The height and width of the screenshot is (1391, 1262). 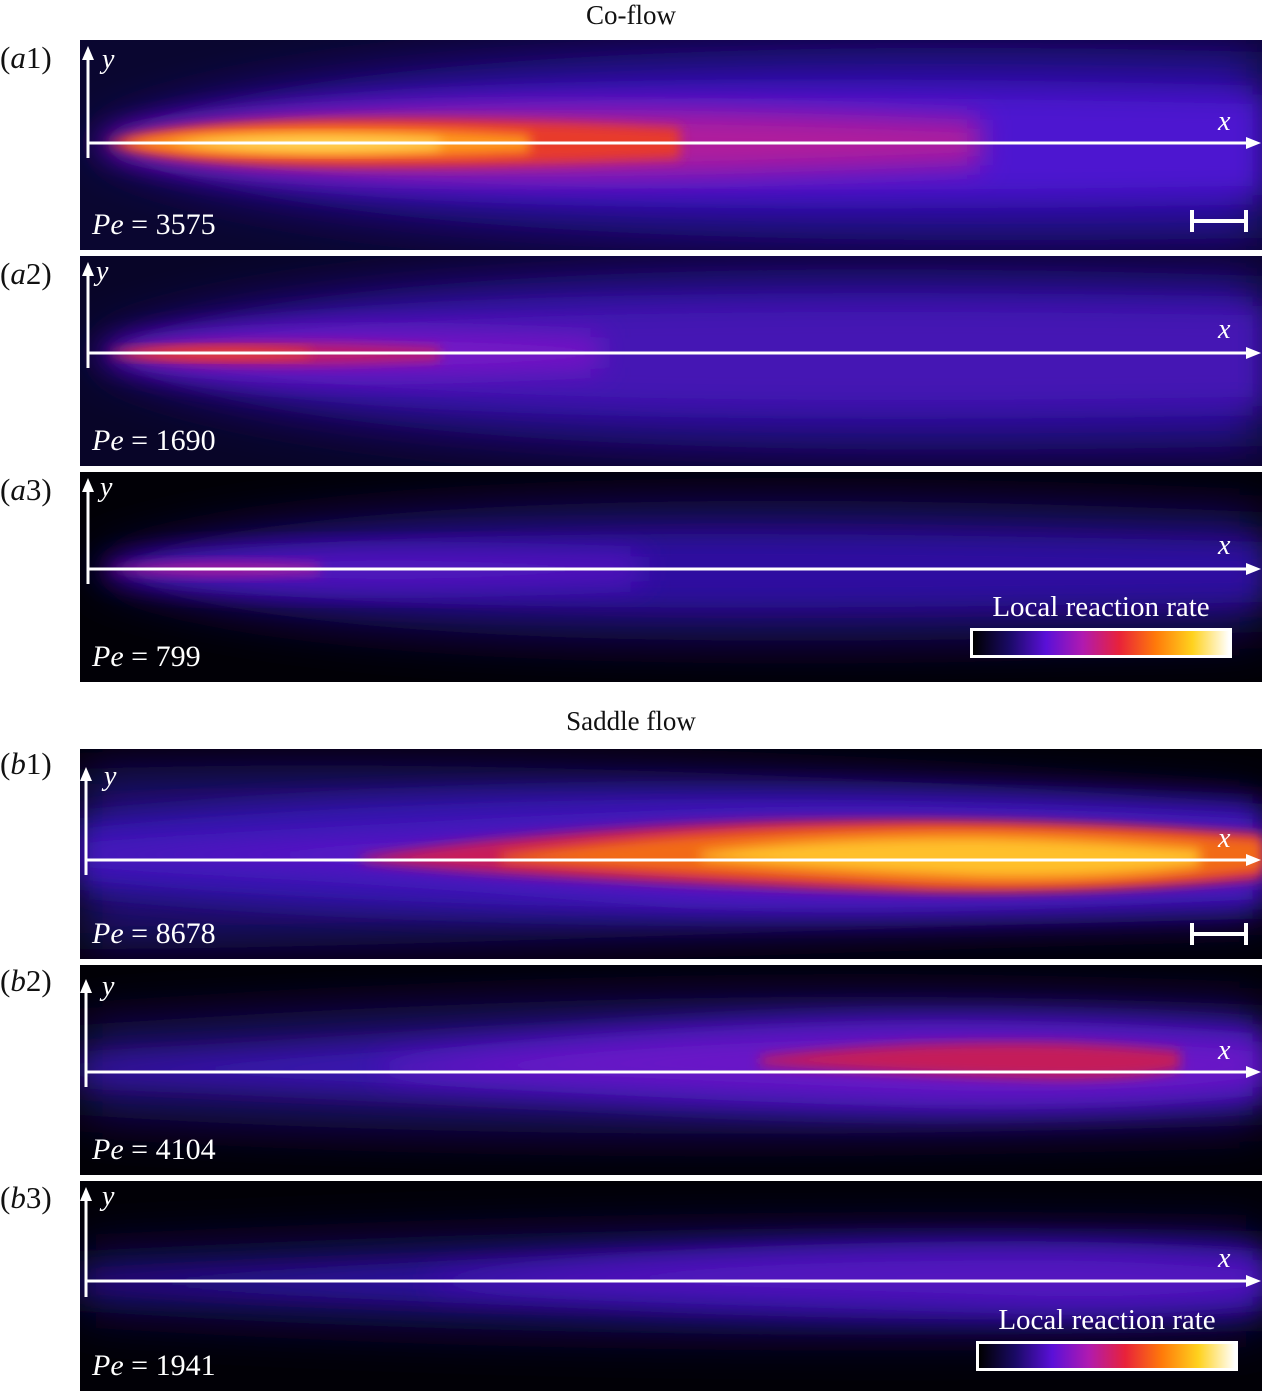 I want to click on panel-b2: y x Pe = 4104, so click(x=671, y=1070).